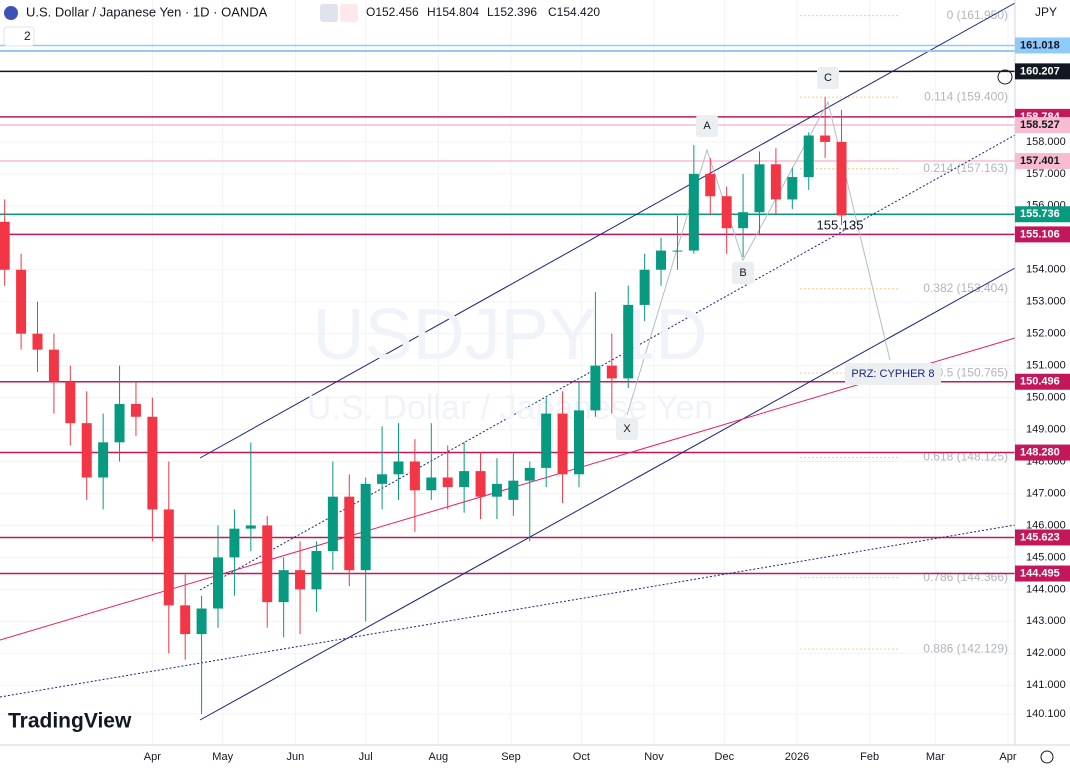 Image resolution: width=1070 pixels, height=774 pixels. What do you see at coordinates (1047, 757) in the screenshot?
I see `settings-button` at bounding box center [1047, 757].